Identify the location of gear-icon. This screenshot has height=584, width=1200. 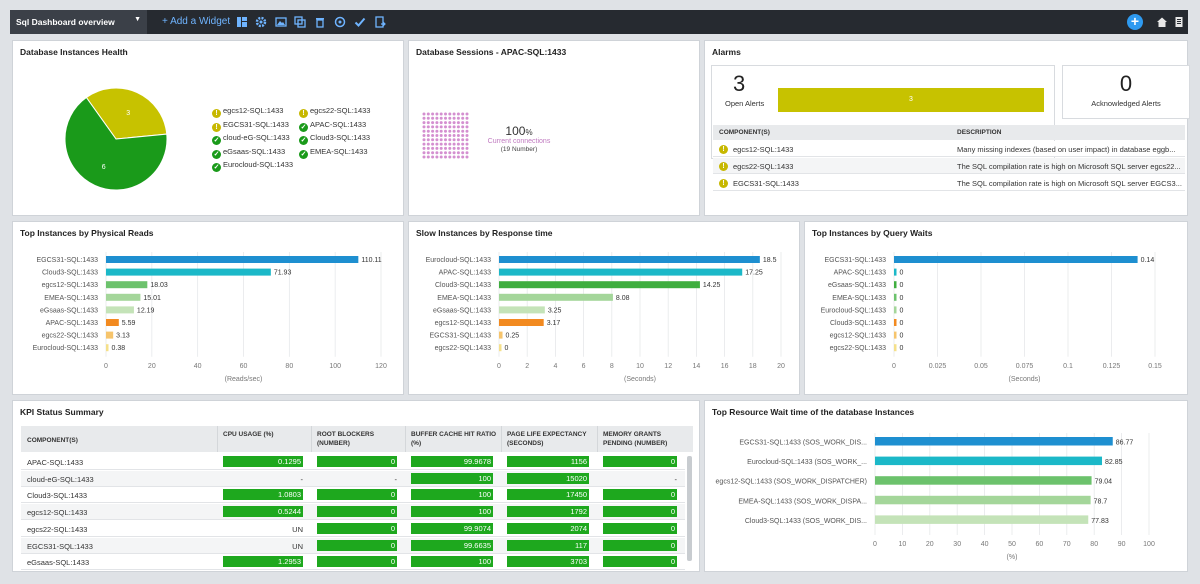
(261, 22).